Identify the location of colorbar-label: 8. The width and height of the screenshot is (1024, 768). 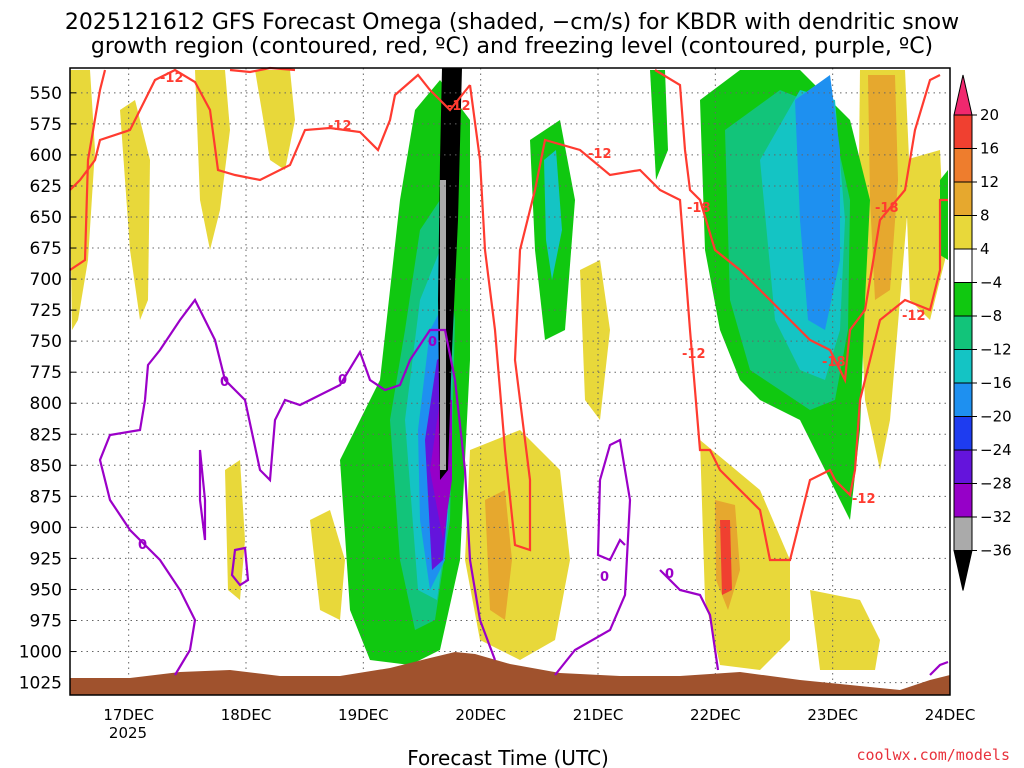
(985, 216).